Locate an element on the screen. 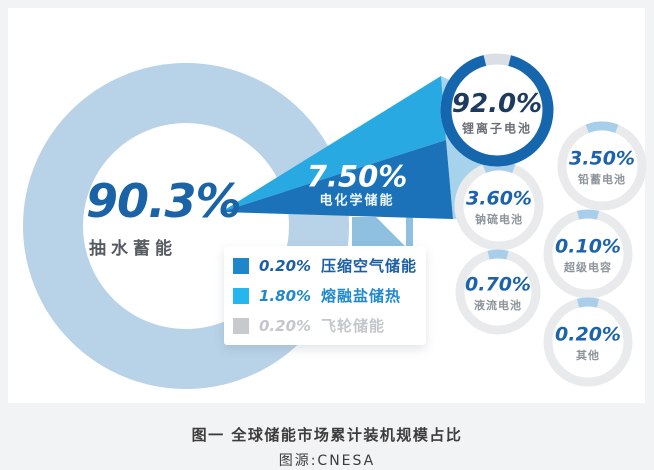  legend-label: 熔融盐储热 is located at coordinates (361, 296).